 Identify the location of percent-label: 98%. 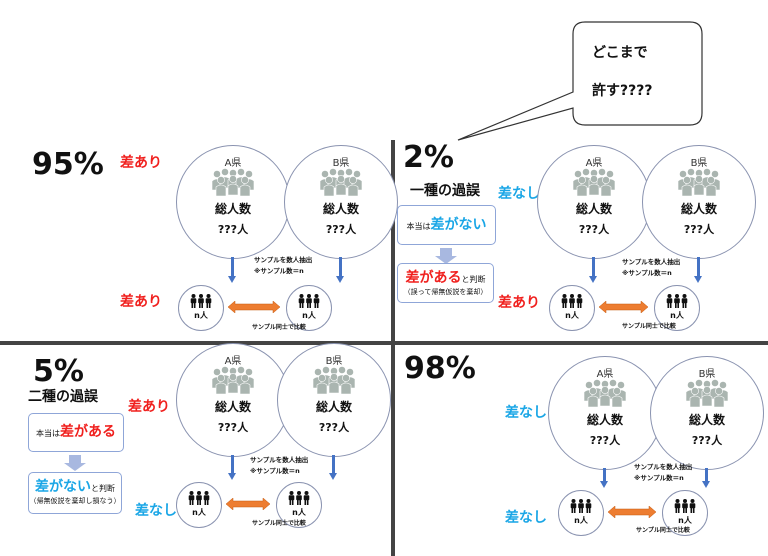
(440, 368).